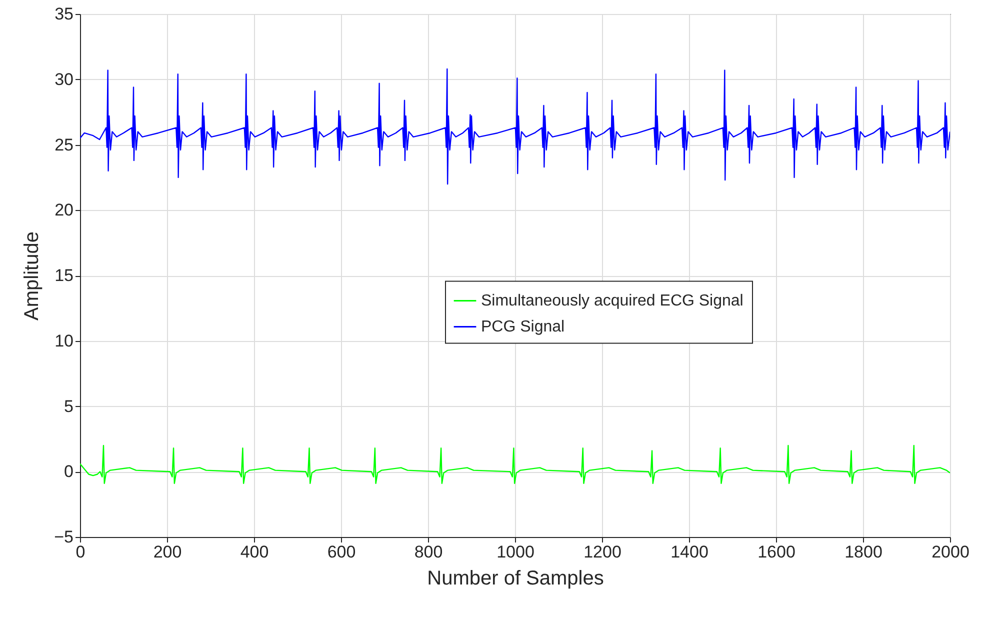 The image size is (988, 630). What do you see at coordinates (64, 210) in the screenshot?
I see `y-tick-label: 20` at bounding box center [64, 210].